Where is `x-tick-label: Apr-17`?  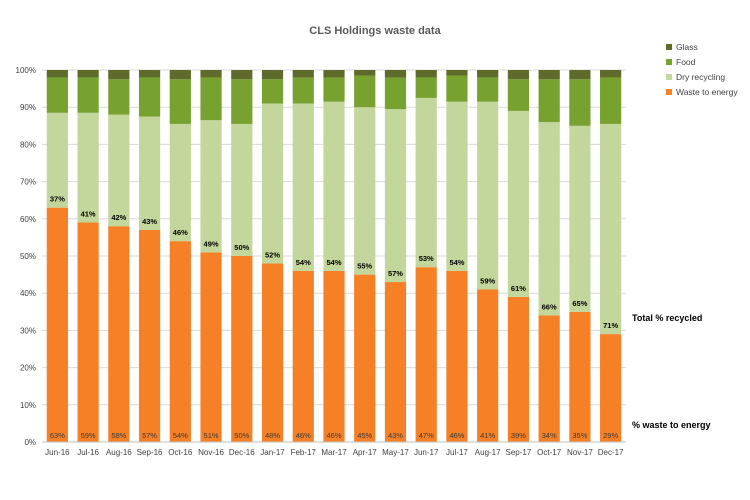
x-tick-label: Apr-17 is located at coordinates (365, 452).